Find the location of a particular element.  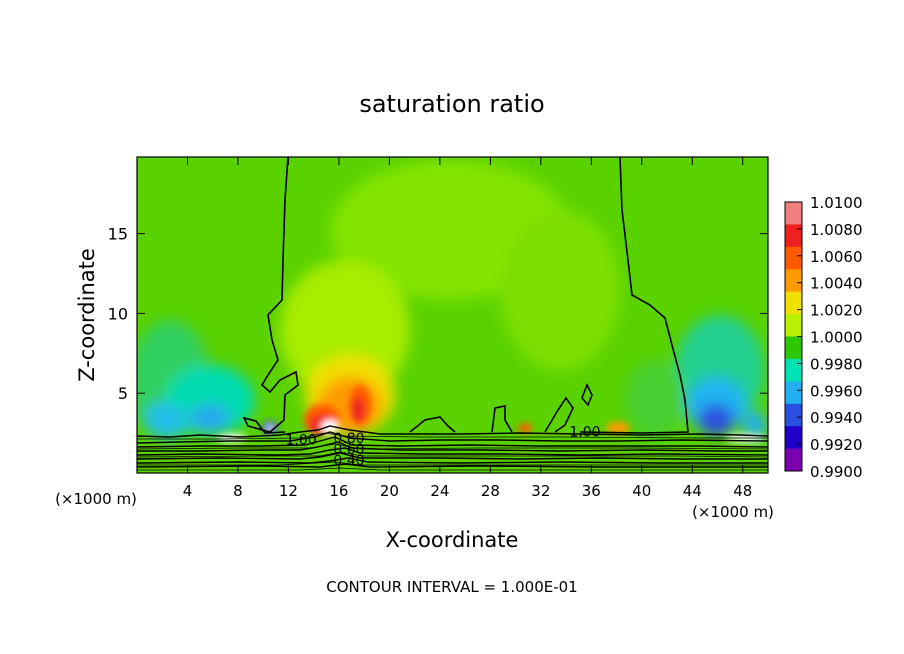

contour-lines-thin is located at coordinates (452, 451).